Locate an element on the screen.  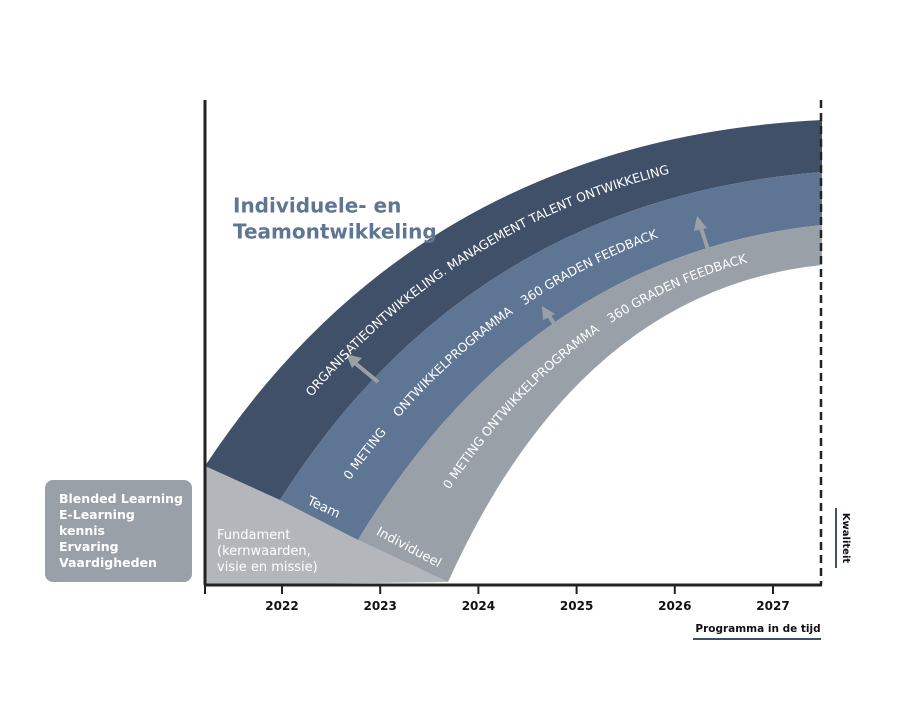
title: Teamontwikkeling is located at coordinates (335, 232).